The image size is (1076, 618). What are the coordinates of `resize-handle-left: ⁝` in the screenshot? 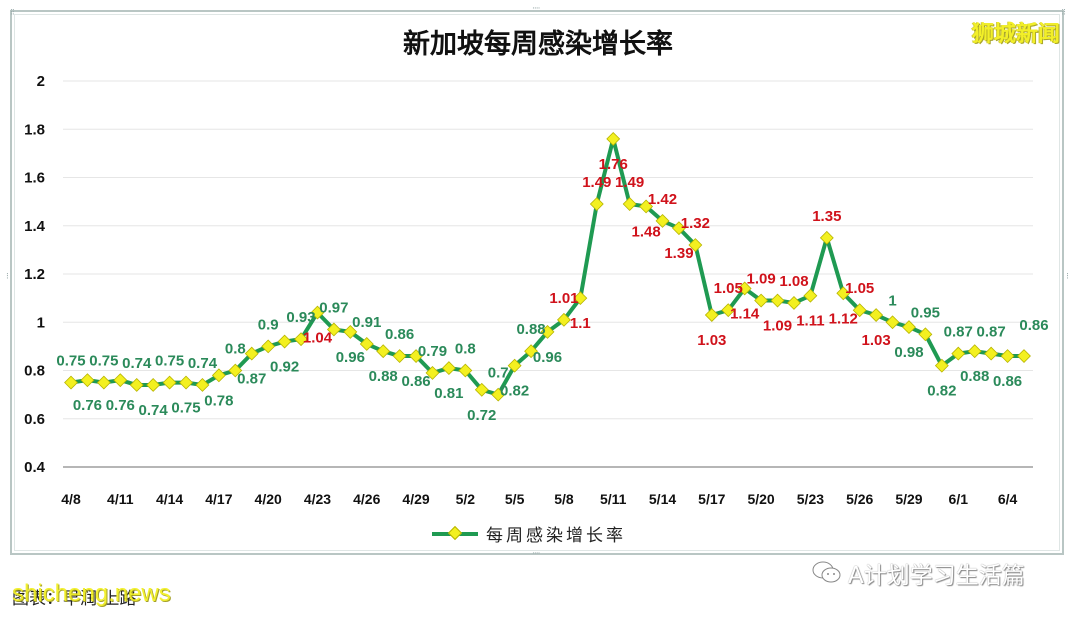 It's located at (7, 277).